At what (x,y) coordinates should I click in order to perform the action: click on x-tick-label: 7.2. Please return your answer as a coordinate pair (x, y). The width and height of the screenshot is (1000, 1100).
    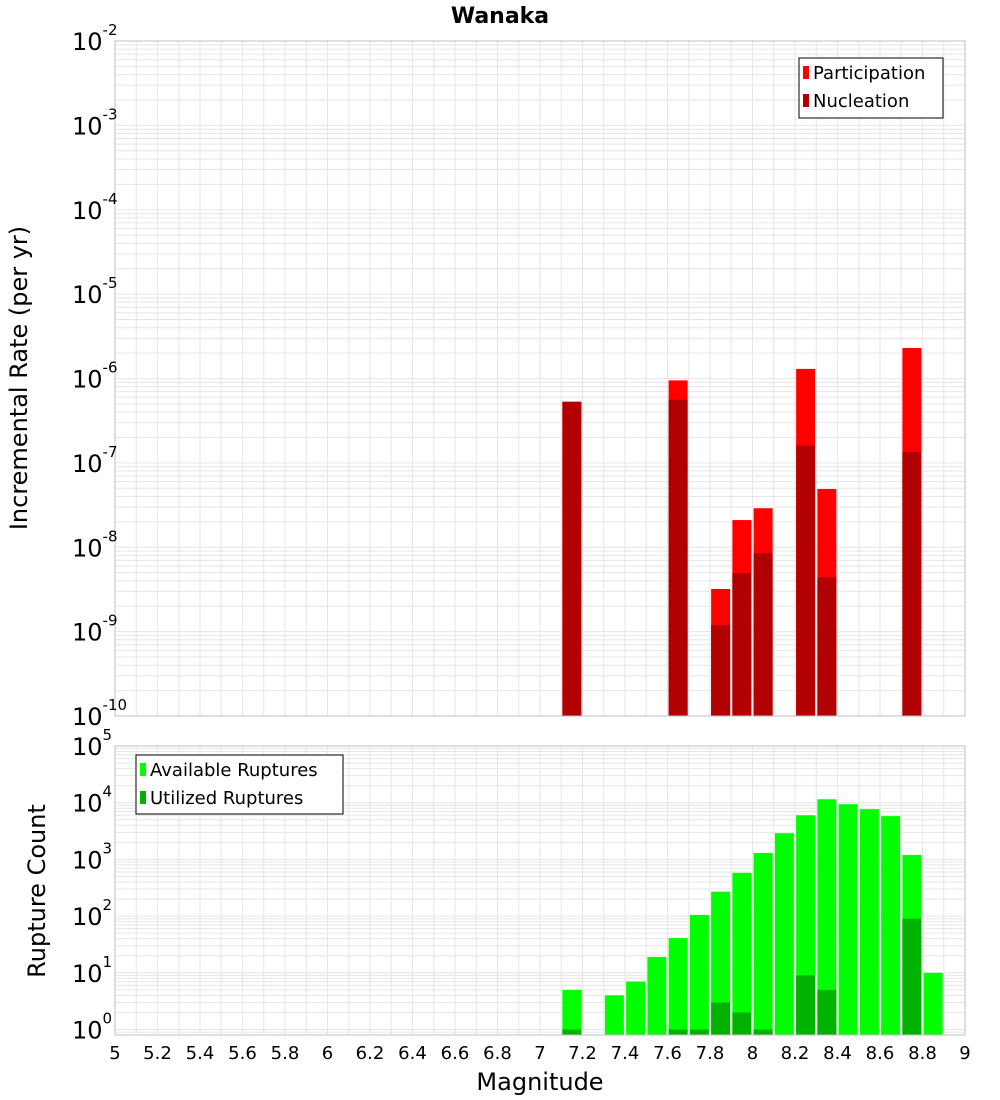
    Looking at the image, I should click on (582, 1053).